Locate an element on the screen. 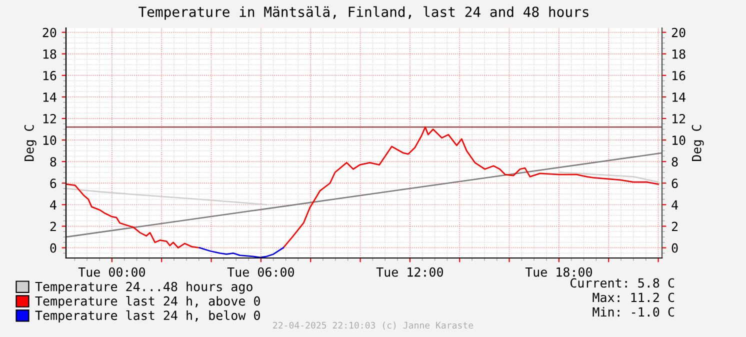 This screenshot has height=337, width=746. text: Min: -1.0 C is located at coordinates (633, 311).